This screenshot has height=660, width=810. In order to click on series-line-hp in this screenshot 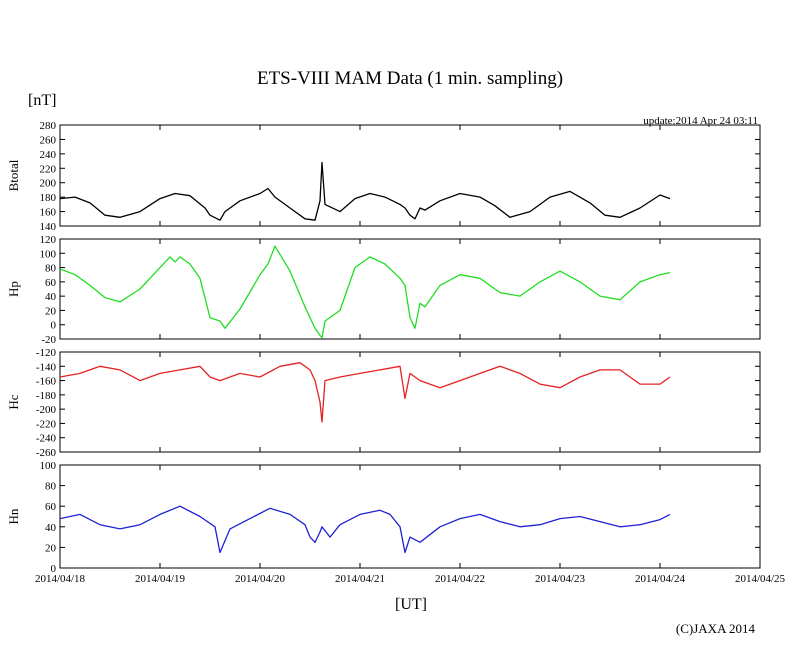, I will do `click(365, 292)`.